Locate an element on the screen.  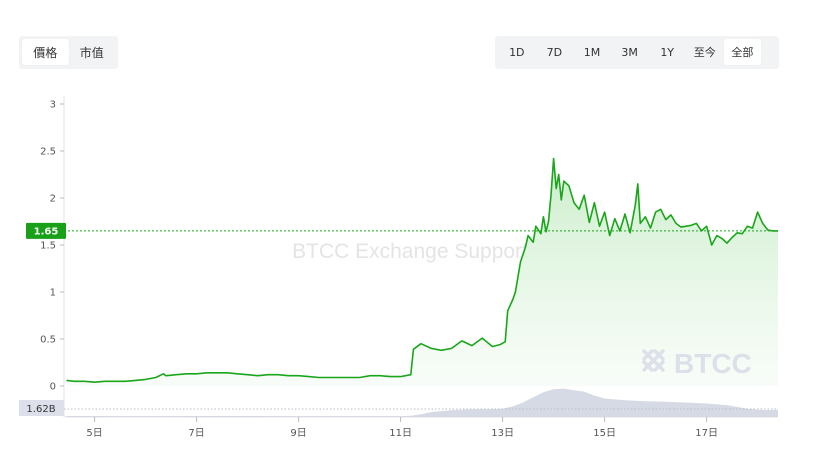
current-price-badge: 1.65 is located at coordinates (46, 230).